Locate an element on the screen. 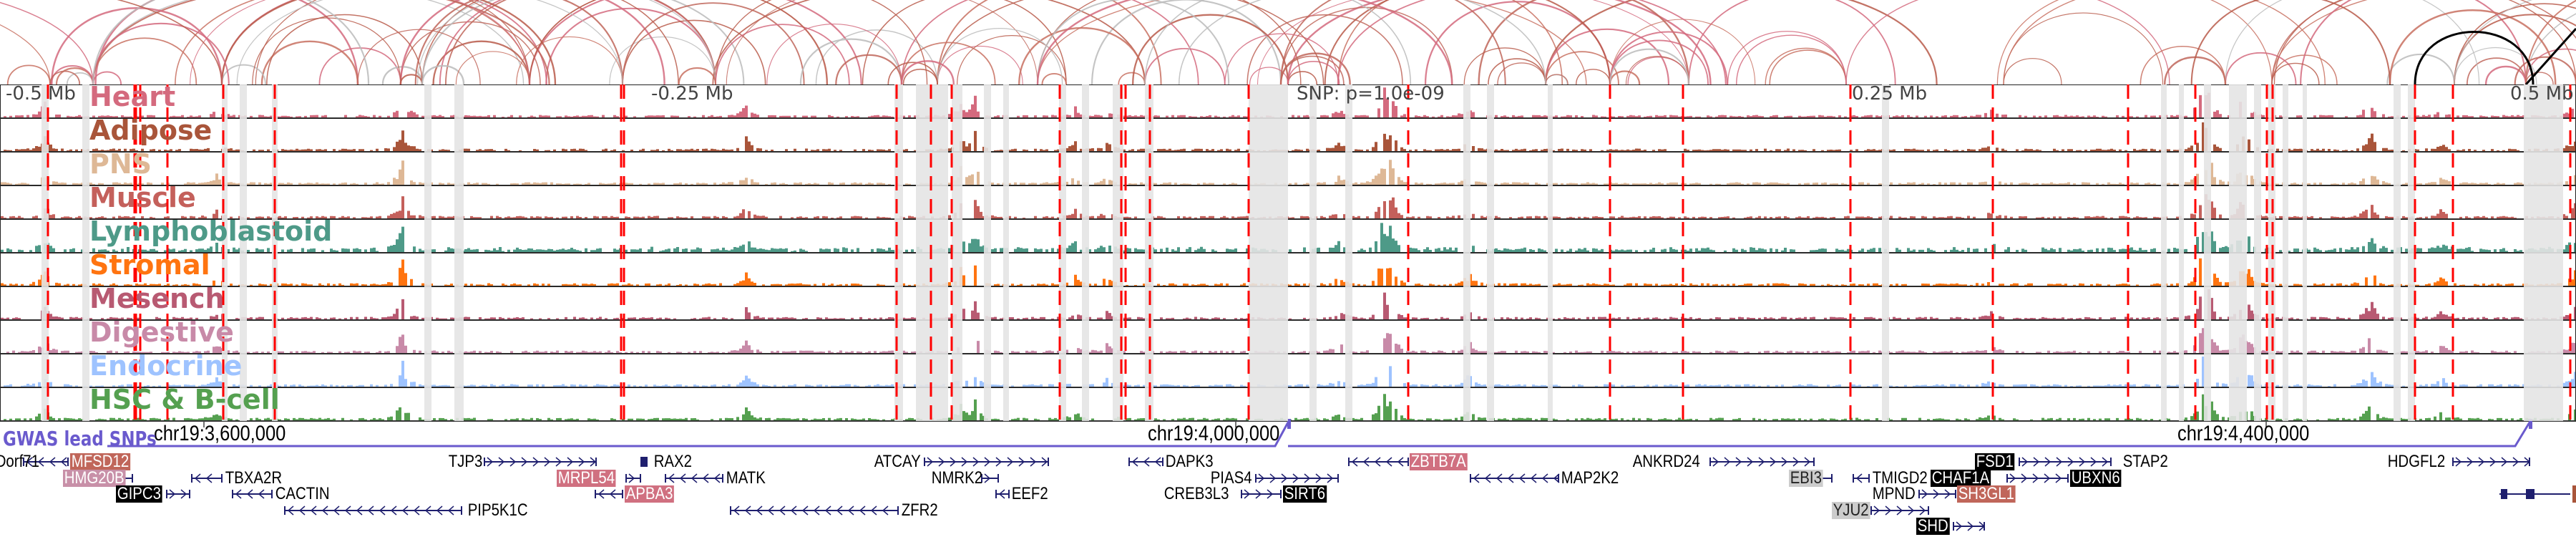  gene-label-fsd1: FSD1 is located at coordinates (1995, 461).